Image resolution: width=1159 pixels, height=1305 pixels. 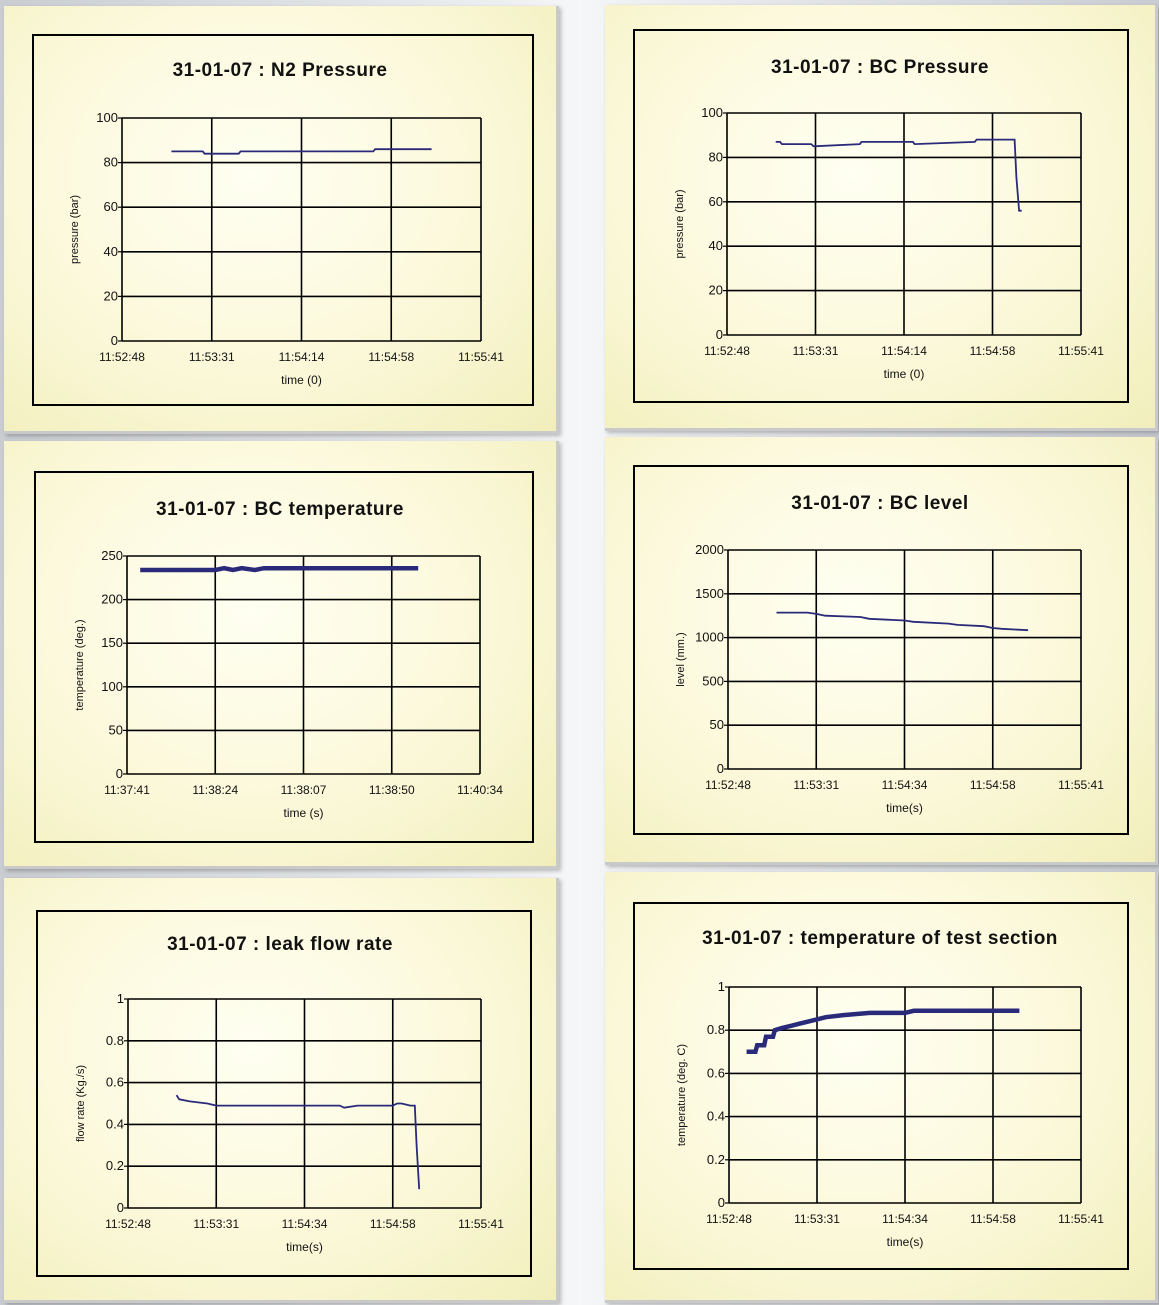 I want to click on y-tick-label: 250, so click(x=112, y=555).